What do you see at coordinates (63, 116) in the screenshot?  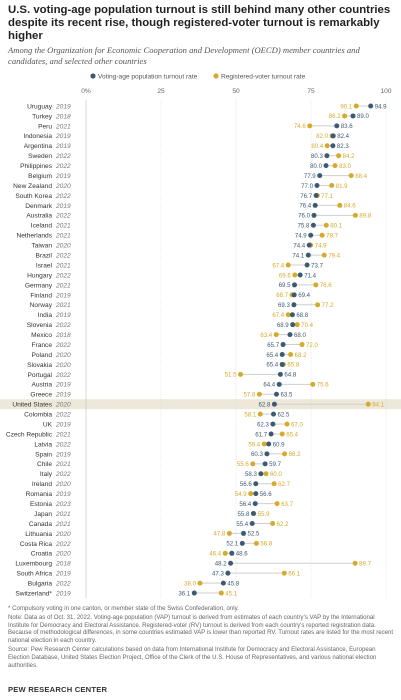 I see `election-year: 2018` at bounding box center [63, 116].